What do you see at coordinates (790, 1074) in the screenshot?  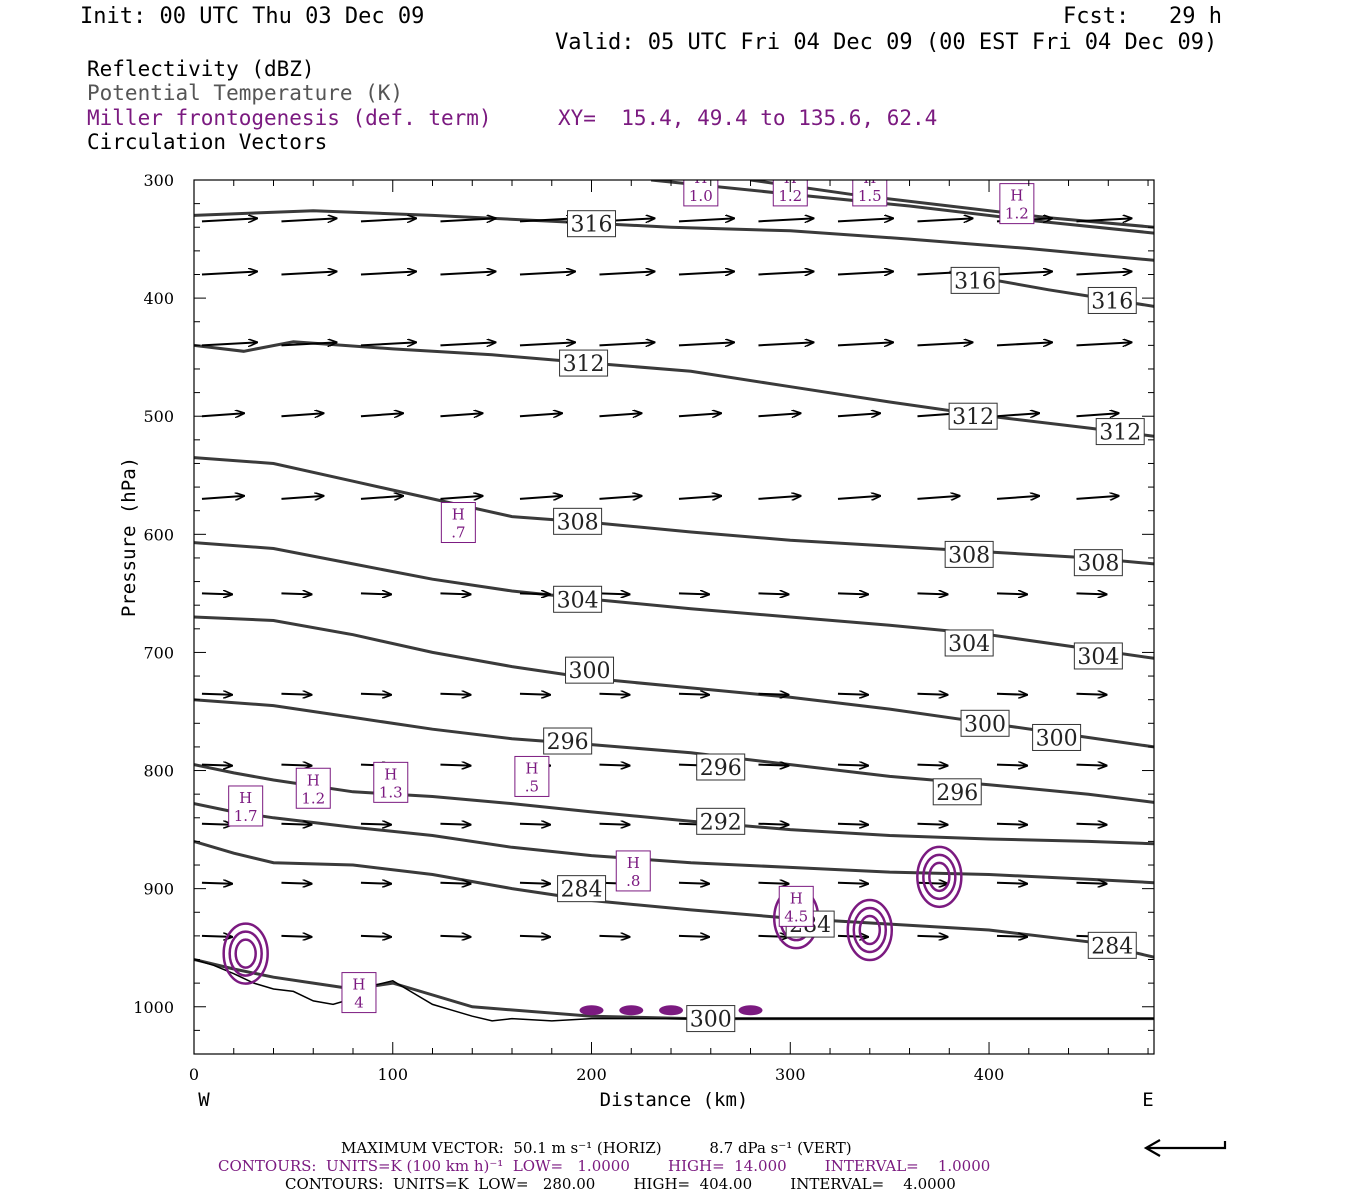 I see `x-tick-label: 300` at bounding box center [790, 1074].